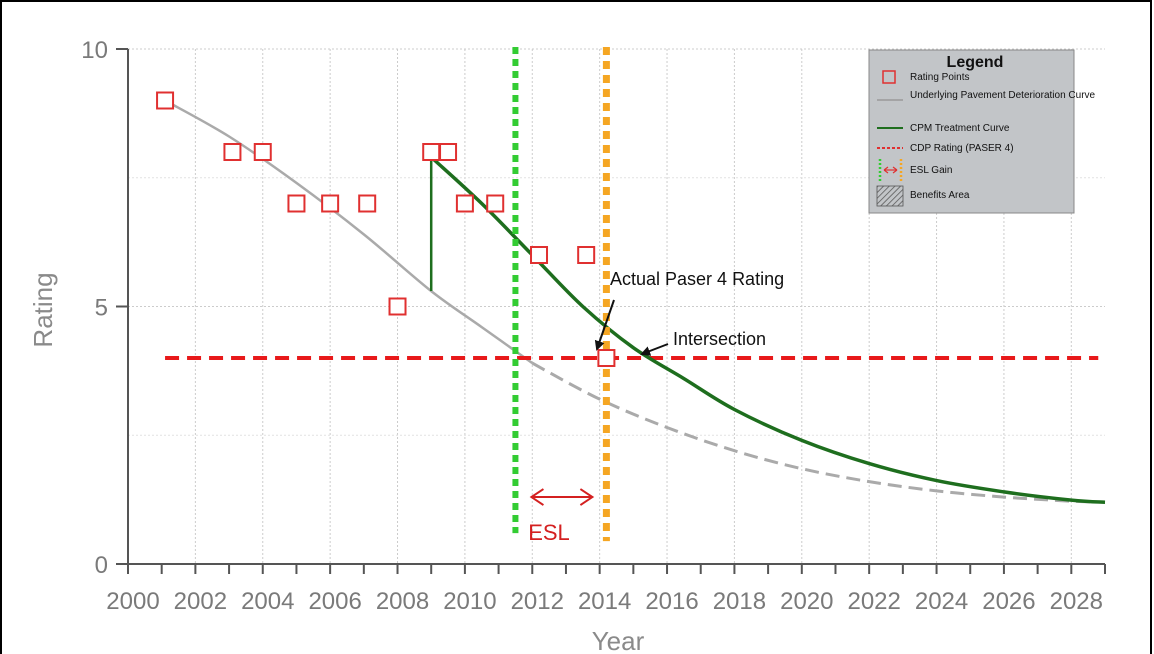 Image resolution: width=1154 pixels, height=654 pixels. Describe the element at coordinates (654, 349) in the screenshot. I see `arrow-intersection` at that location.